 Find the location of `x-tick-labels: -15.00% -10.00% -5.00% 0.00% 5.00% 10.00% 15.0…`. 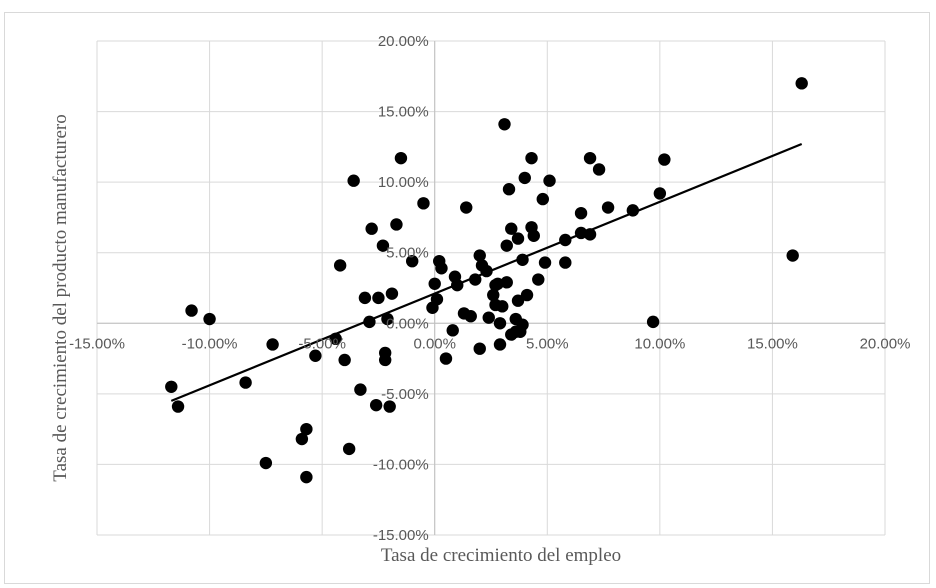

x-tick-labels: -15.00% -10.00% -5.00% 0.00% 5.00% 10.00% 15.0… is located at coordinates (489, 343).